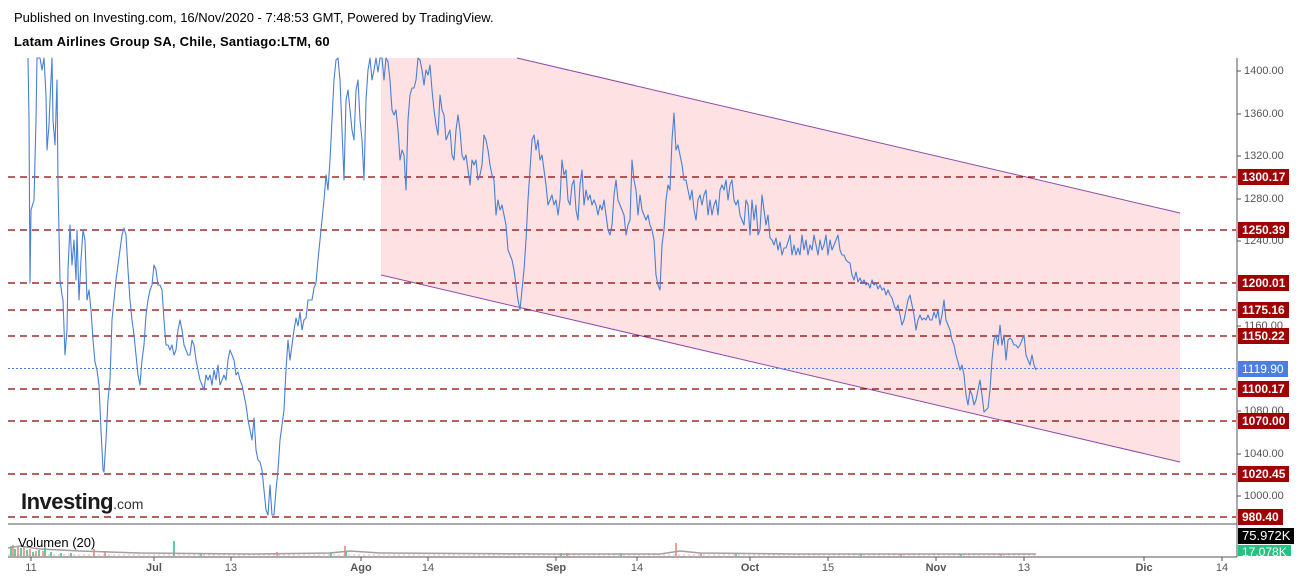 This screenshot has height=580, width=1299. Describe the element at coordinates (1264, 241) in the screenshot. I see `y-tick-label: 1240.00` at that location.